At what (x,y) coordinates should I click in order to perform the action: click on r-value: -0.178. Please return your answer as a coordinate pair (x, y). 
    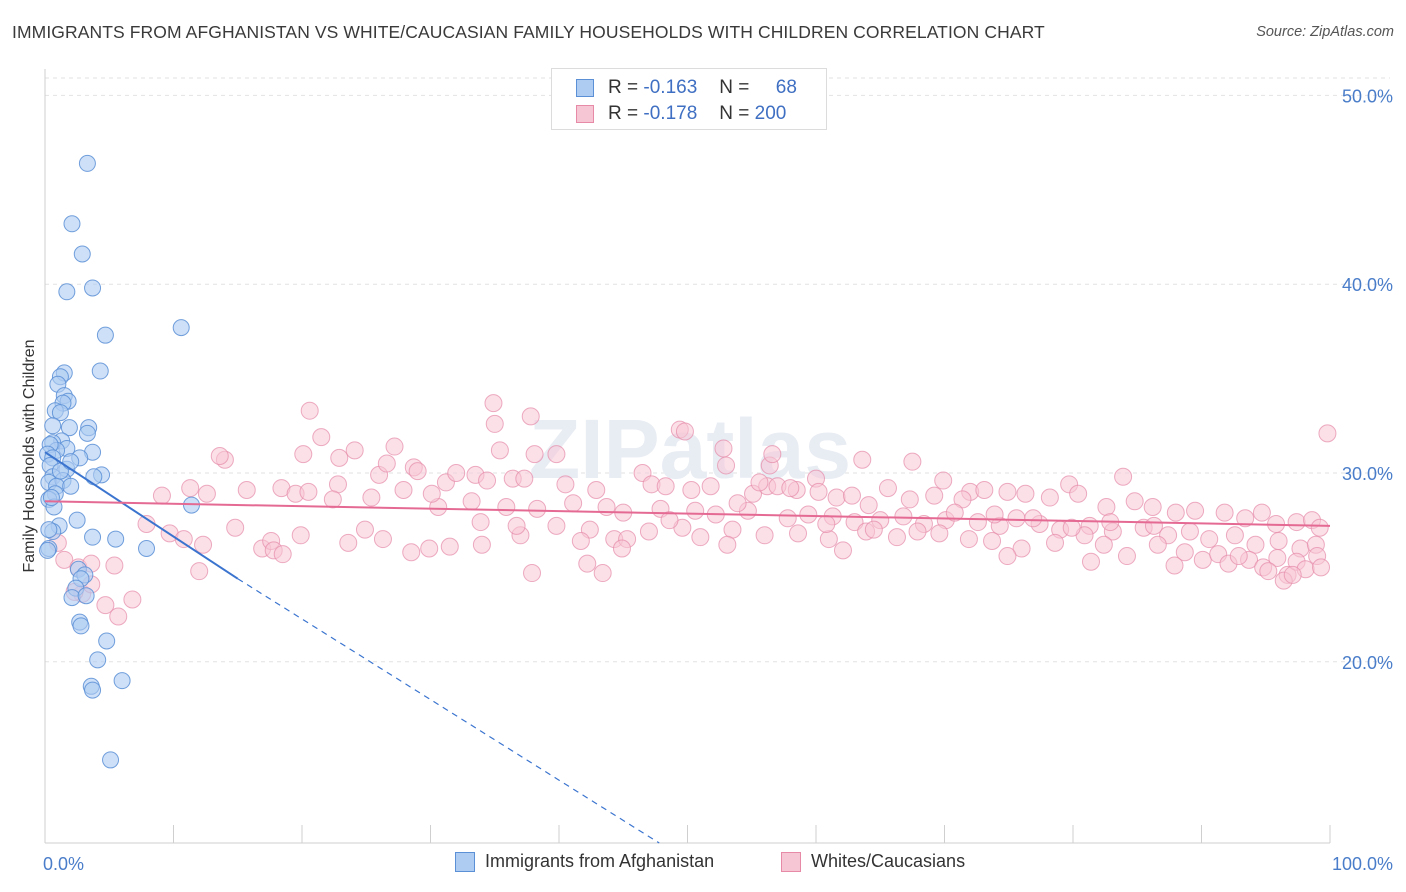
    Looking at the image, I should click on (670, 113).